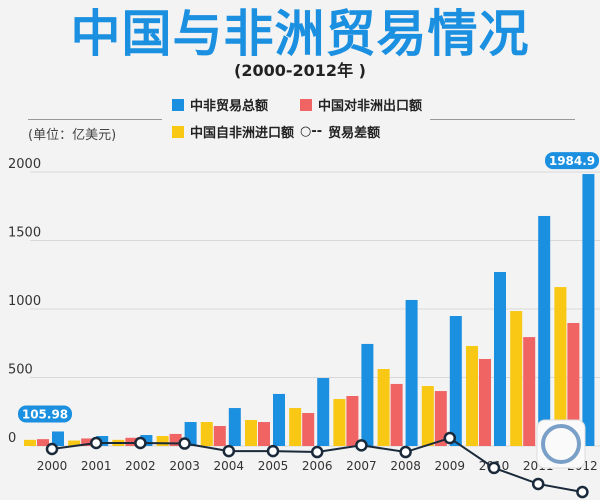  I want to click on chart-subtitle: (2000-2012年 ), so click(300, 70).